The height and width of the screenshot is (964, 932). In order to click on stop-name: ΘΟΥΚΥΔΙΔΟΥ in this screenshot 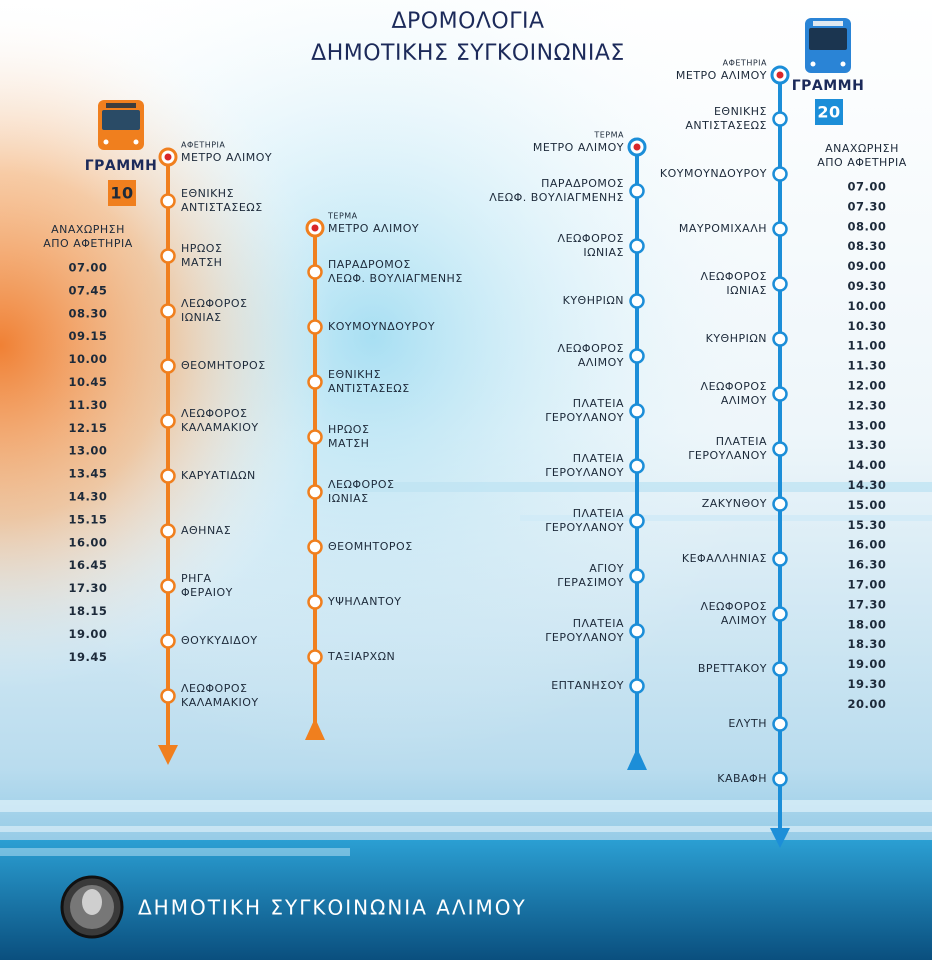, I will do `click(219, 640)`.